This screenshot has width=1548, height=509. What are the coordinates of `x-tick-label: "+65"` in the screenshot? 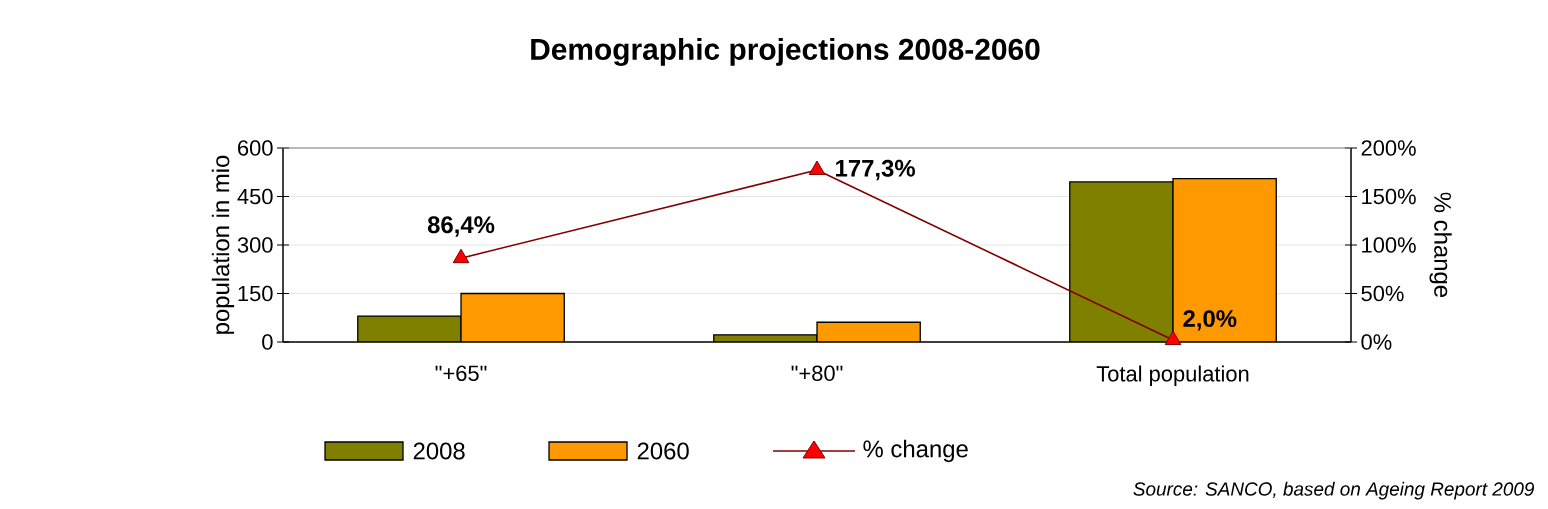 It's located at (461, 373).